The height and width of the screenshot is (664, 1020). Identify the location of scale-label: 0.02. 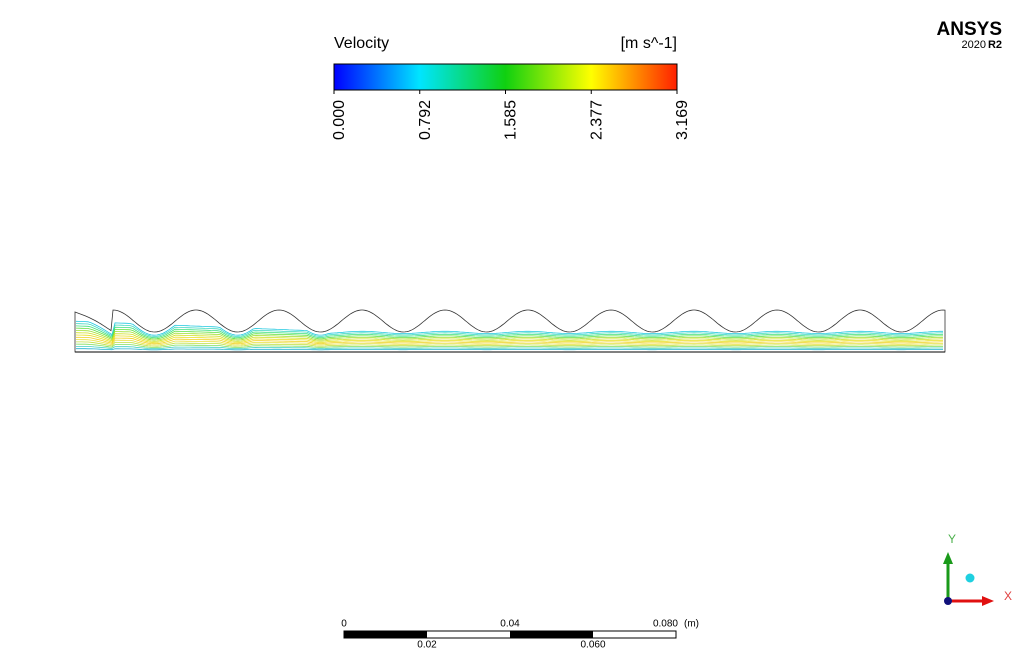
(427, 645).